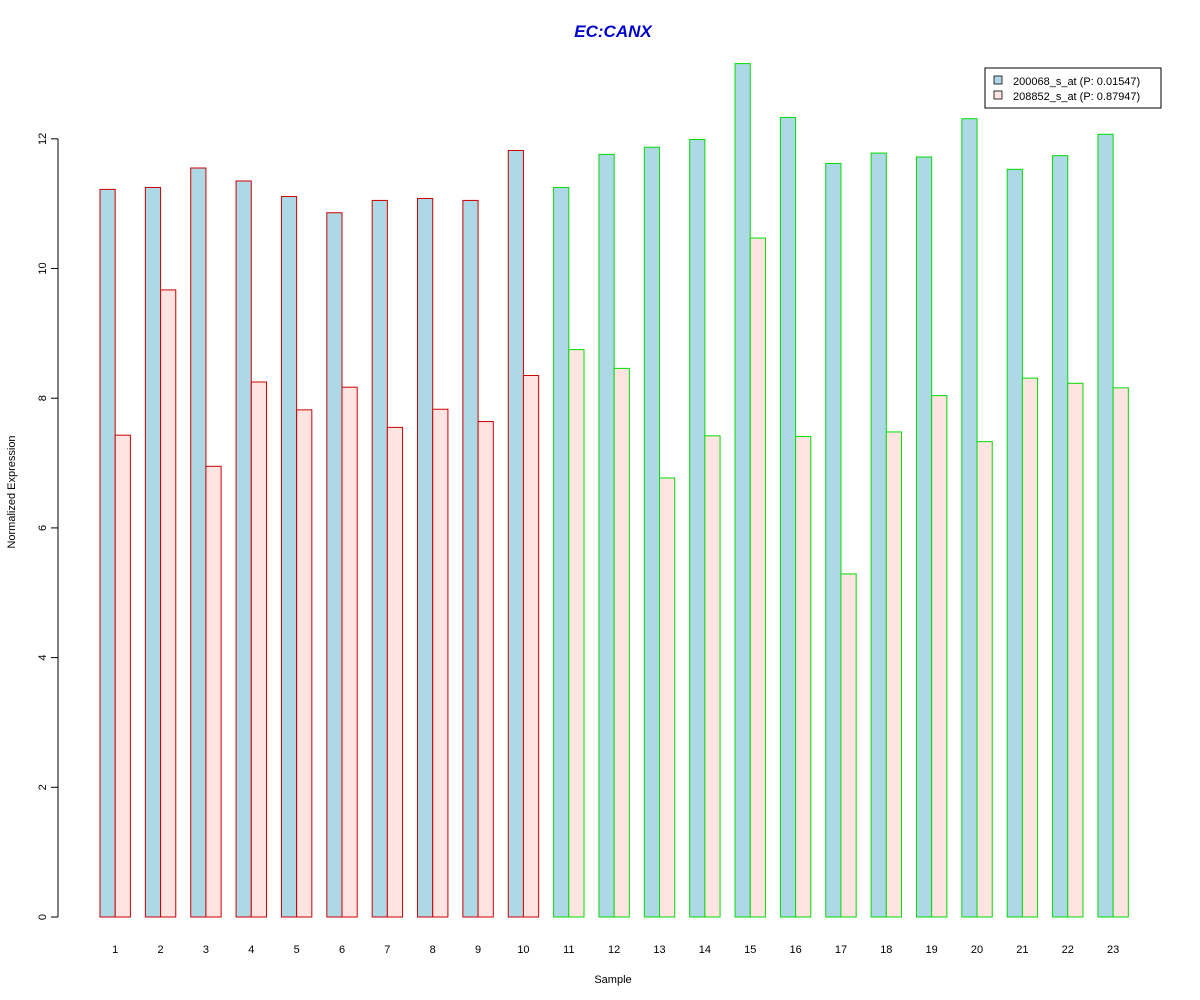 This screenshot has height=1000, width=1200. Describe the element at coordinates (932, 950) in the screenshot. I see `x-tick-label: 19` at that location.